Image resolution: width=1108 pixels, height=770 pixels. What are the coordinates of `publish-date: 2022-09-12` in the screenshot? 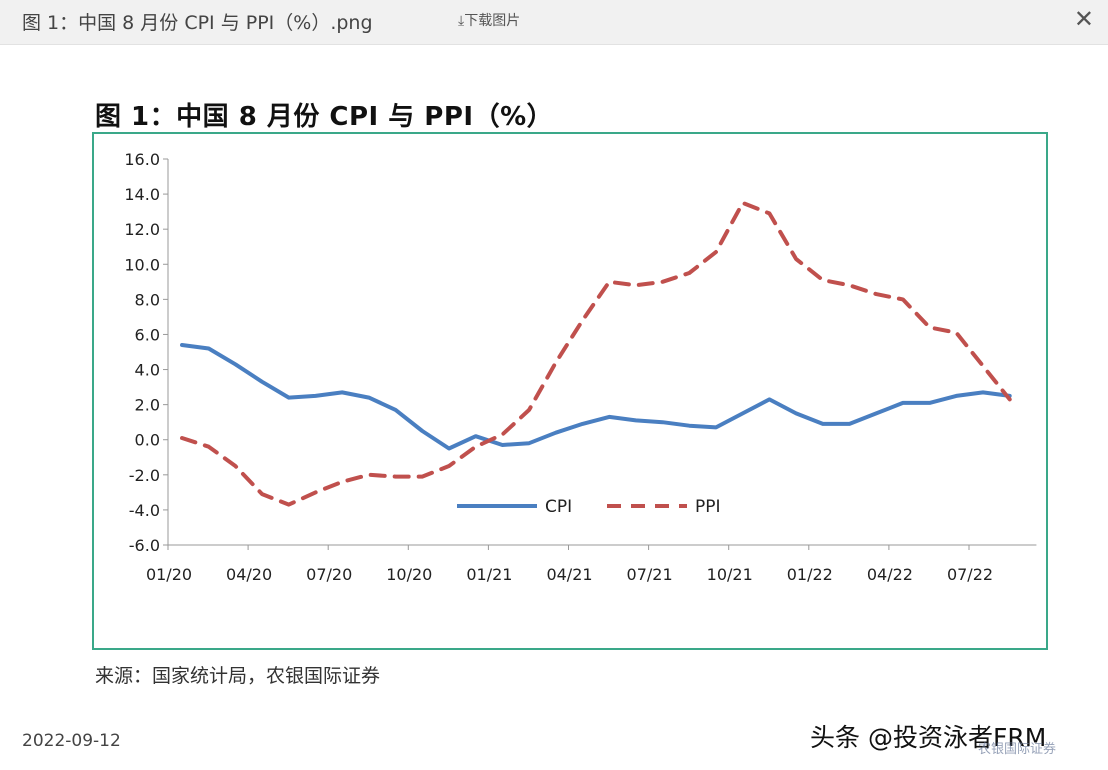 It's located at (71, 741).